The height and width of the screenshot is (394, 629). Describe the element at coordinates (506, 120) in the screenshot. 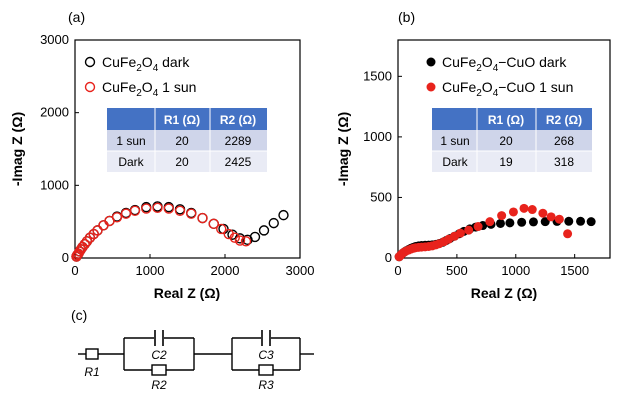

I see `table-b-col-r1: R1 (Ω)` at that location.